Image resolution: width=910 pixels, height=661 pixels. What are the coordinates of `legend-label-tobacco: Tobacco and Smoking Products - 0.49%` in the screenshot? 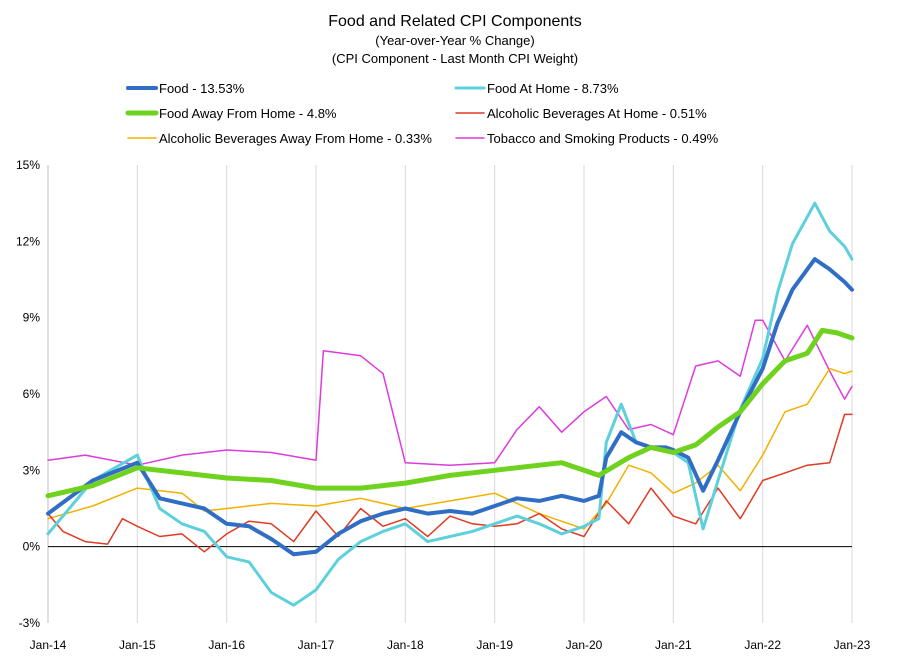 It's located at (603, 138).